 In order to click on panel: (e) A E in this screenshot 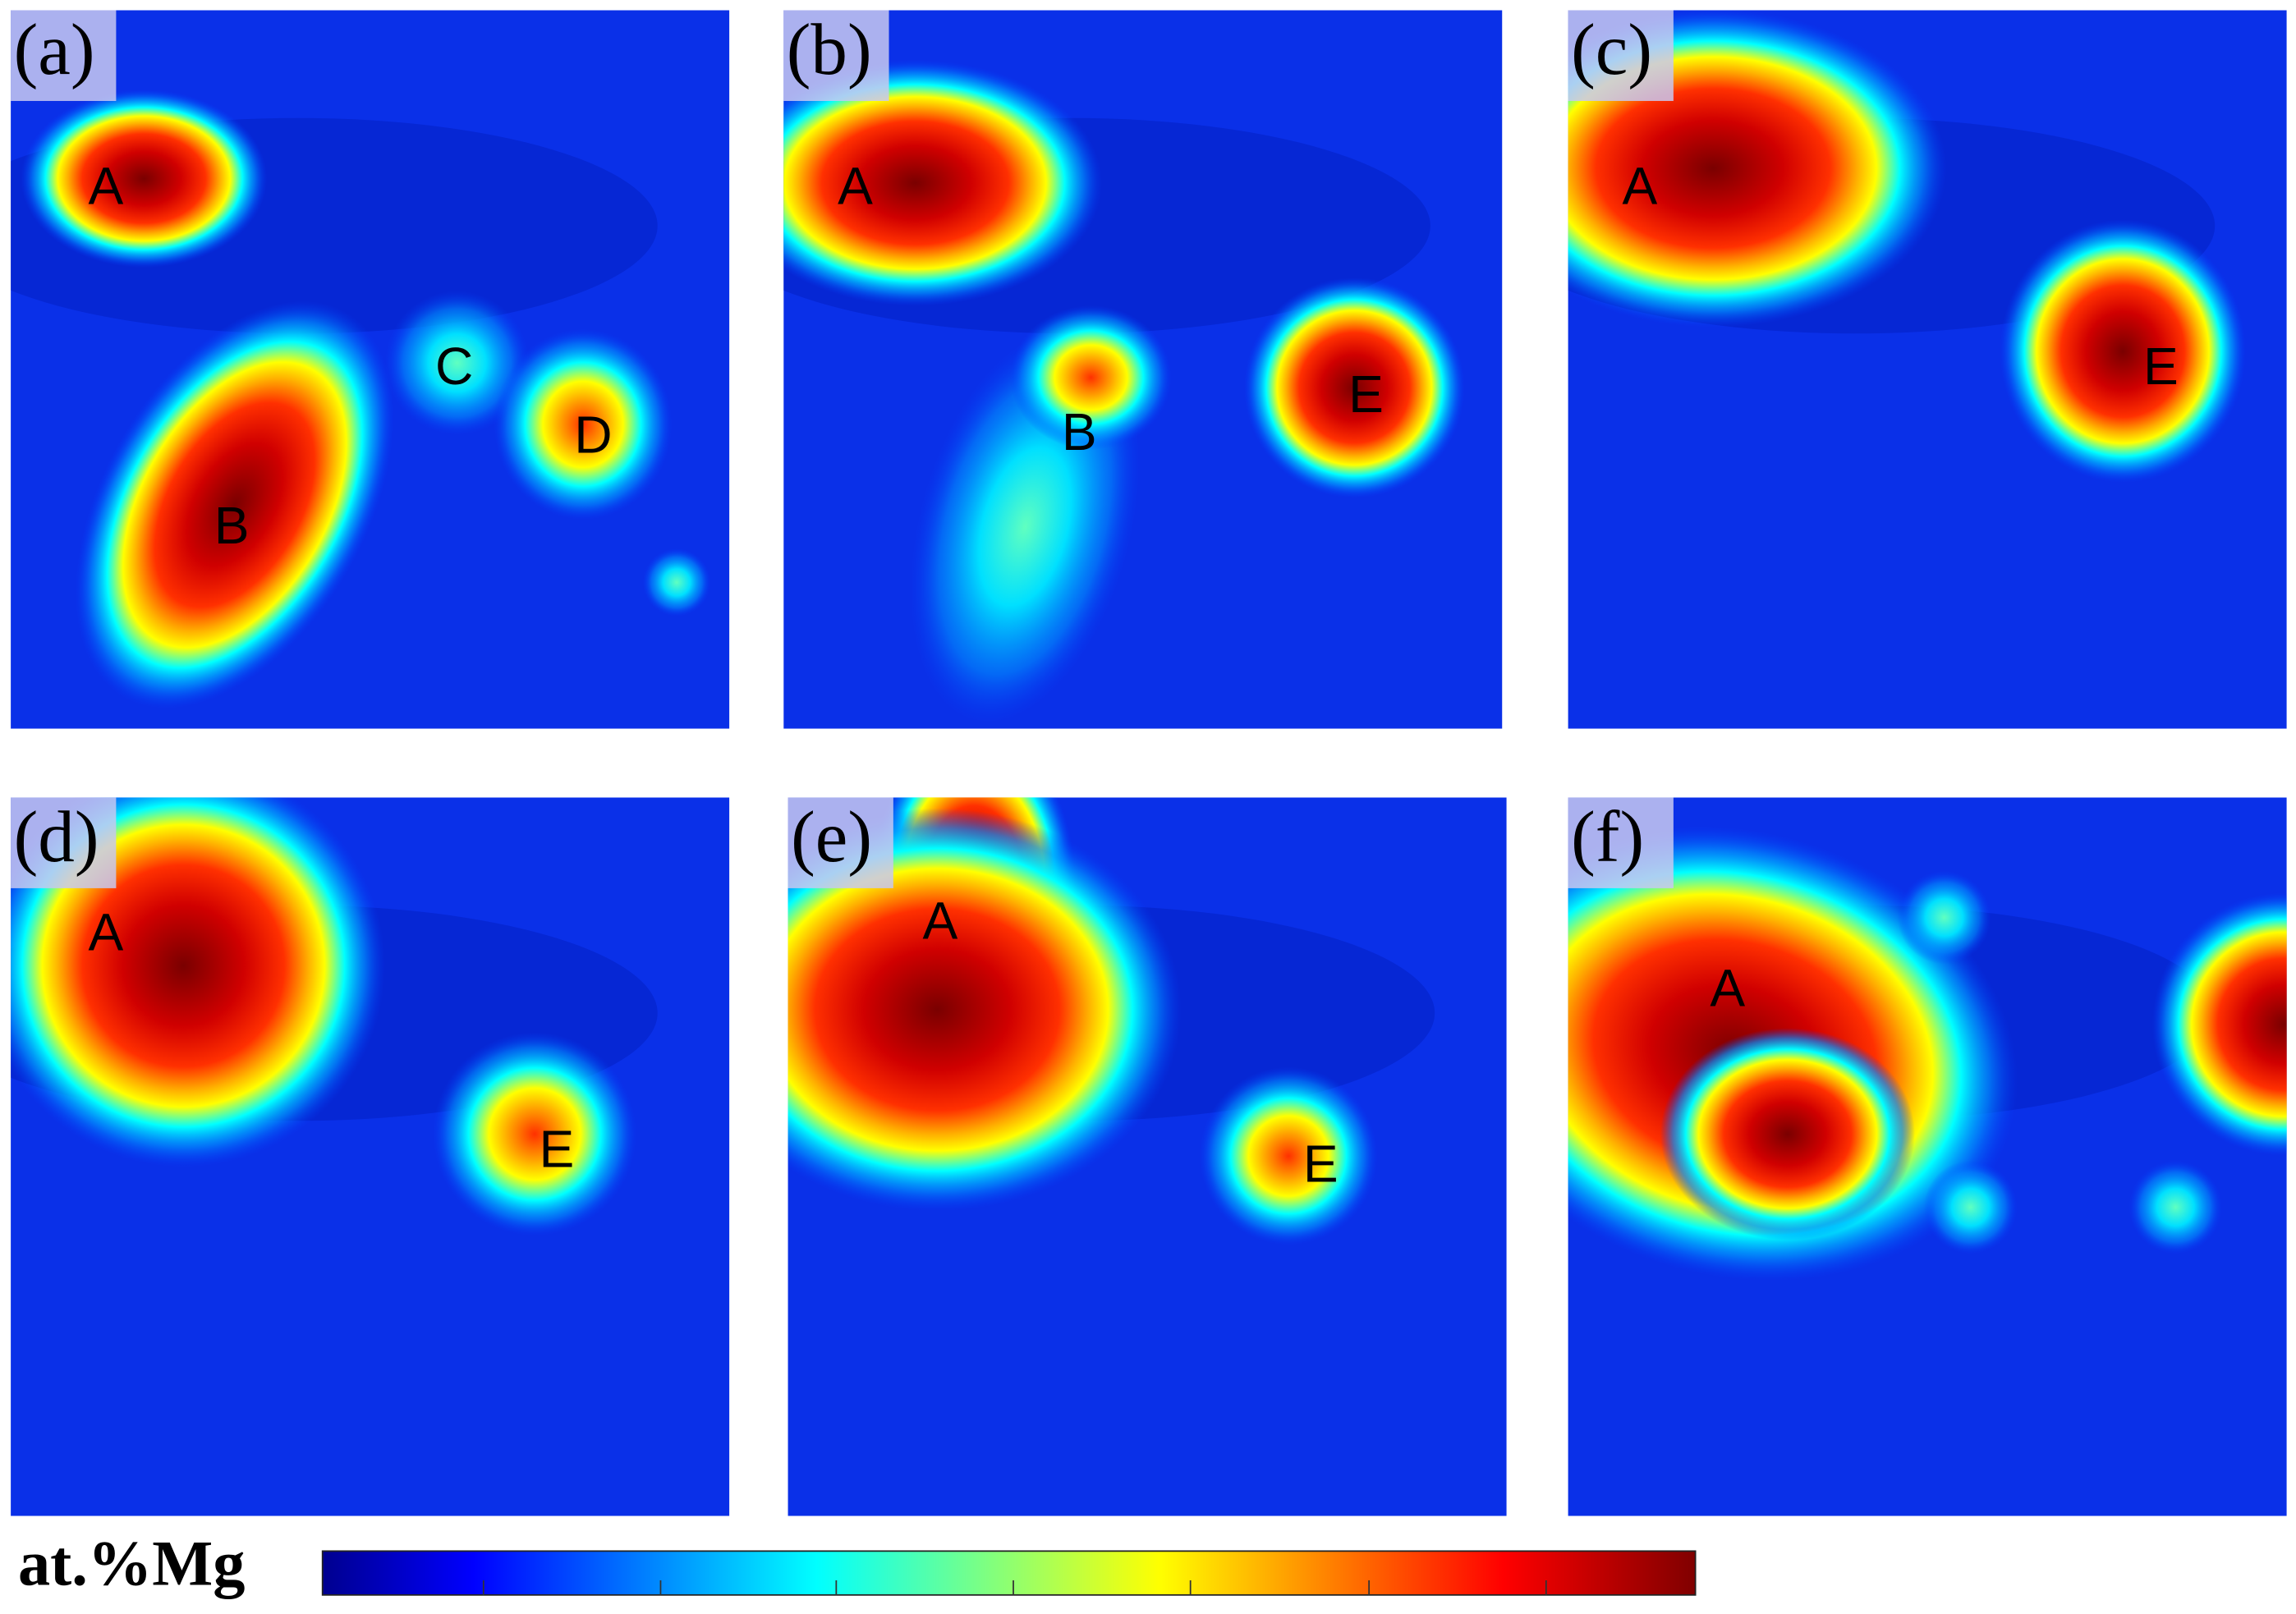, I will do `click(1147, 1156)`.